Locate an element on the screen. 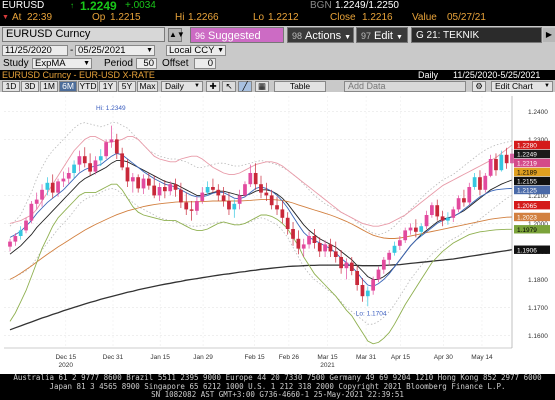 Image resolution: width=555 pixels, height=400 pixels. subtitle-frequency: Daily is located at coordinates (428, 75).